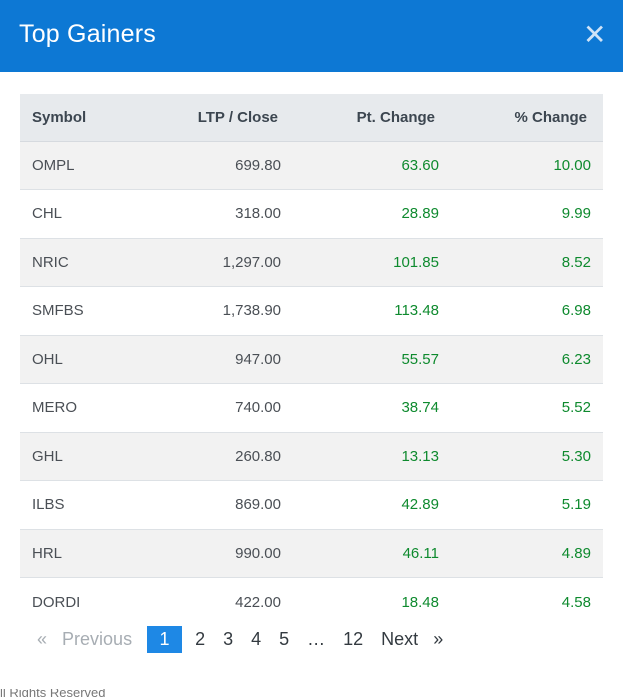 This screenshot has width=623, height=697. What do you see at coordinates (529, 408) in the screenshot?
I see `cell-pct-change: 5.52` at bounding box center [529, 408].